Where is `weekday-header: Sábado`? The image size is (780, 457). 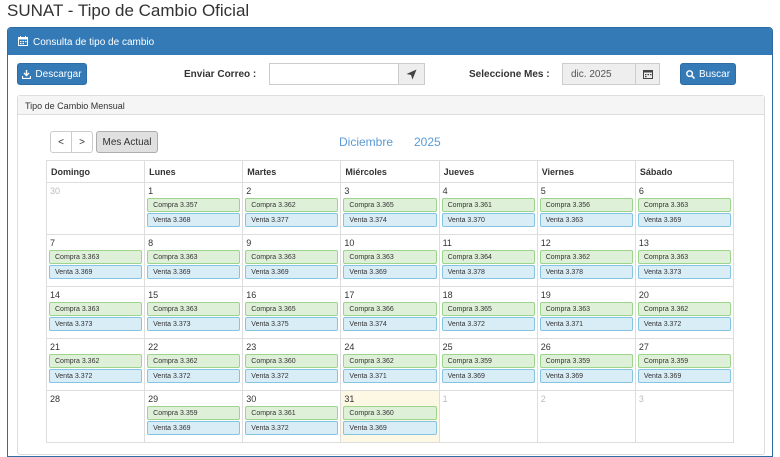
weekday-header: Sábado is located at coordinates (684, 171).